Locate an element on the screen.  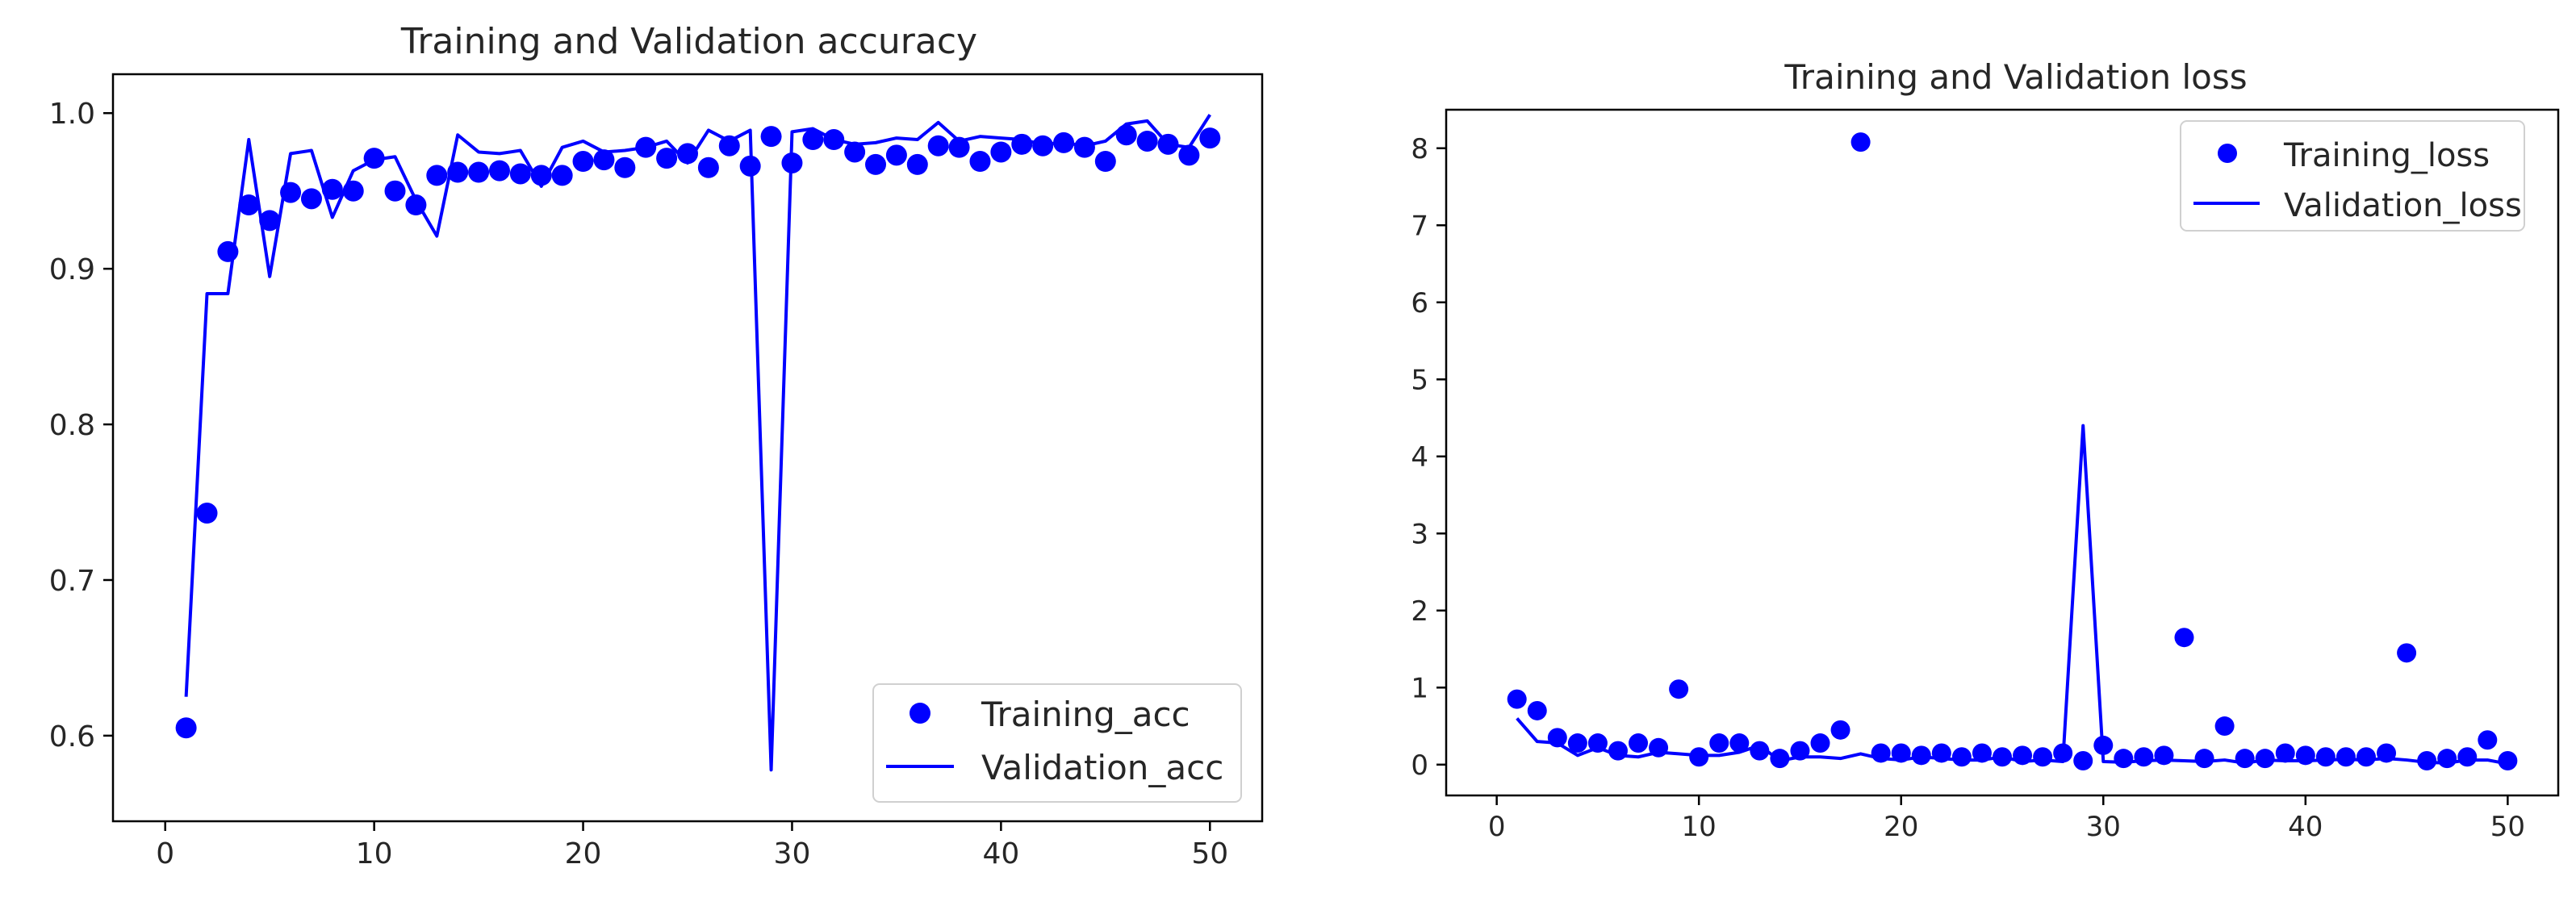
loss-y-tick-label: 4 is located at coordinates (1419, 457).